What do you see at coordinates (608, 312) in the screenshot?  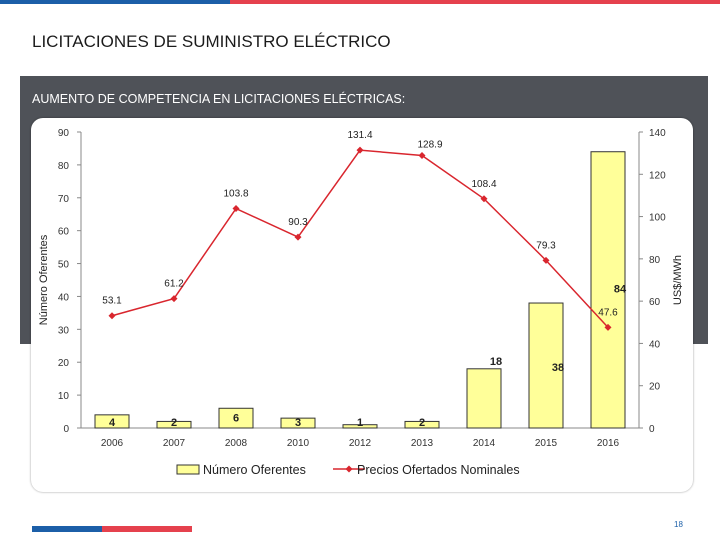 I see `price-data-label: 47.6` at bounding box center [608, 312].